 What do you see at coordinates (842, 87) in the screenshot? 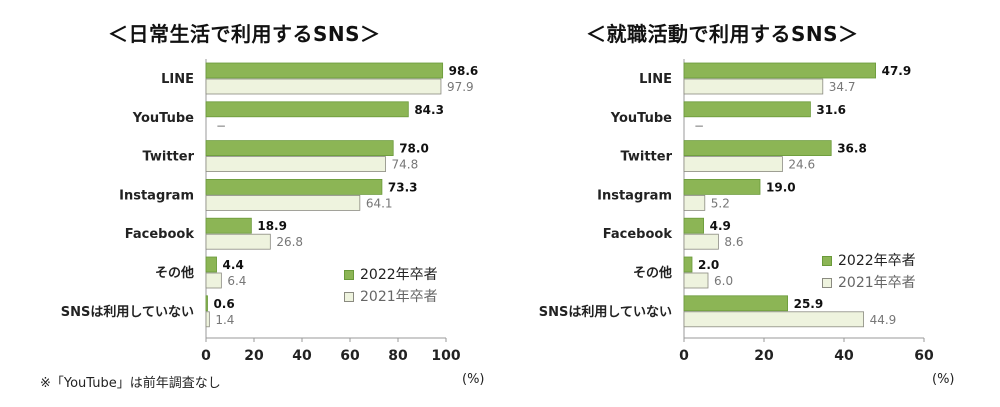
I see `data-label-2021: 34.7` at bounding box center [842, 87].